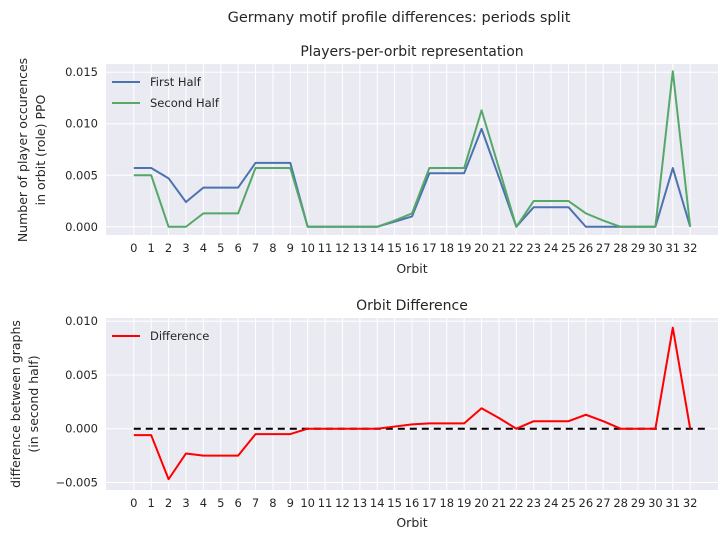 The width and height of the screenshot is (728, 539). What do you see at coordinates (411, 52) in the screenshot?
I see `chart-title: Players-per-orbit representation` at bounding box center [411, 52].